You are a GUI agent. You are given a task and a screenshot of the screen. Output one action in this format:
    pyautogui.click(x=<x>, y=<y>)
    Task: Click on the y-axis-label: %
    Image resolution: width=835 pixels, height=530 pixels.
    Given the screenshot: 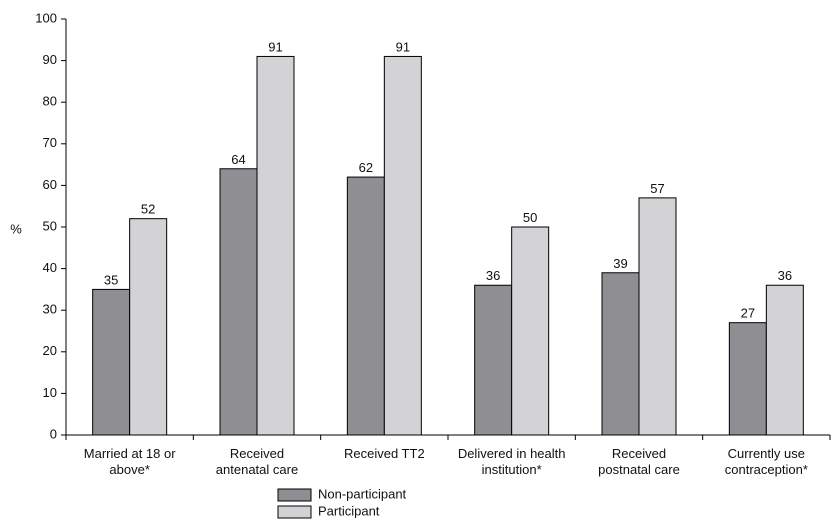 What is the action you would take?
    pyautogui.click(x=16, y=228)
    